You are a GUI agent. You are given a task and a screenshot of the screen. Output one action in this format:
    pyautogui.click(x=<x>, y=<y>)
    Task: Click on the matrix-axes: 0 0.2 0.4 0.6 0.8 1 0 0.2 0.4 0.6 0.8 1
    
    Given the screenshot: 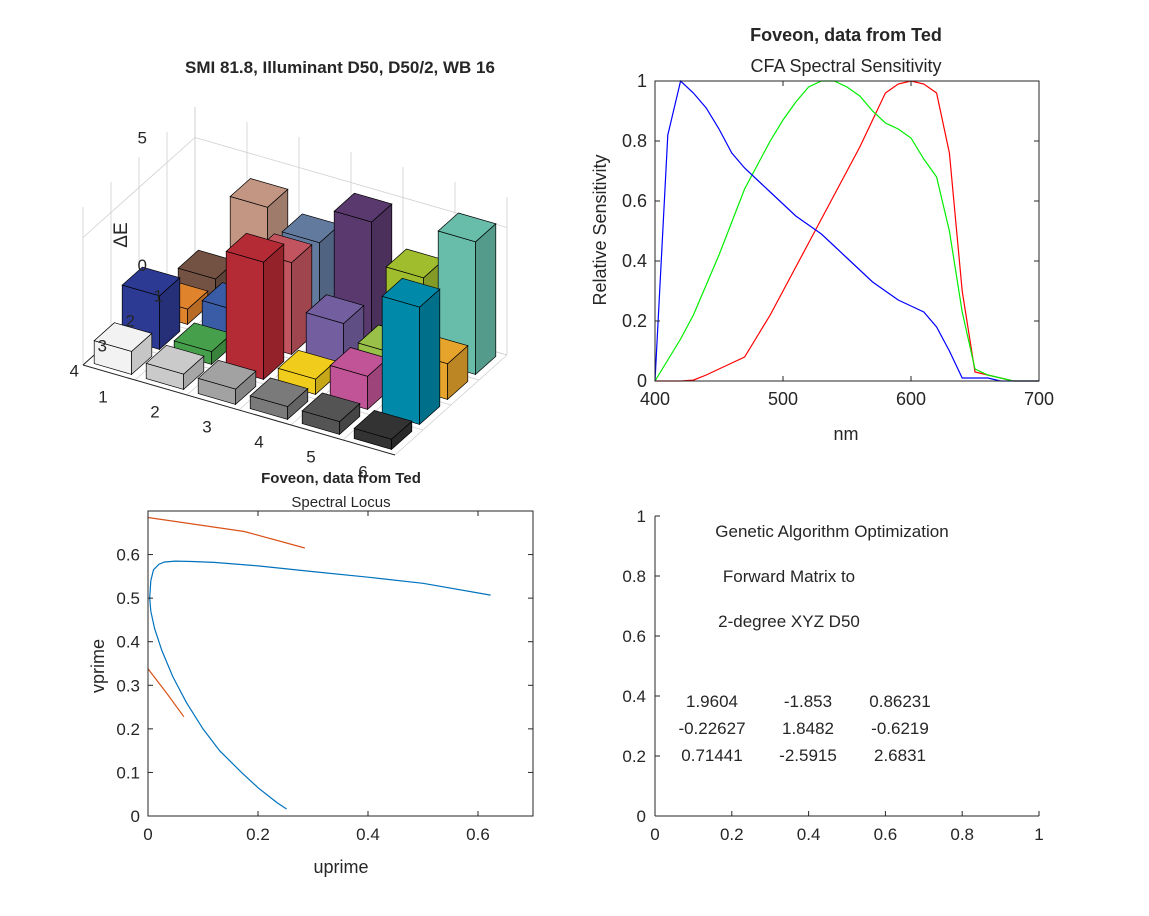 What is the action you would take?
    pyautogui.click(x=832, y=675)
    